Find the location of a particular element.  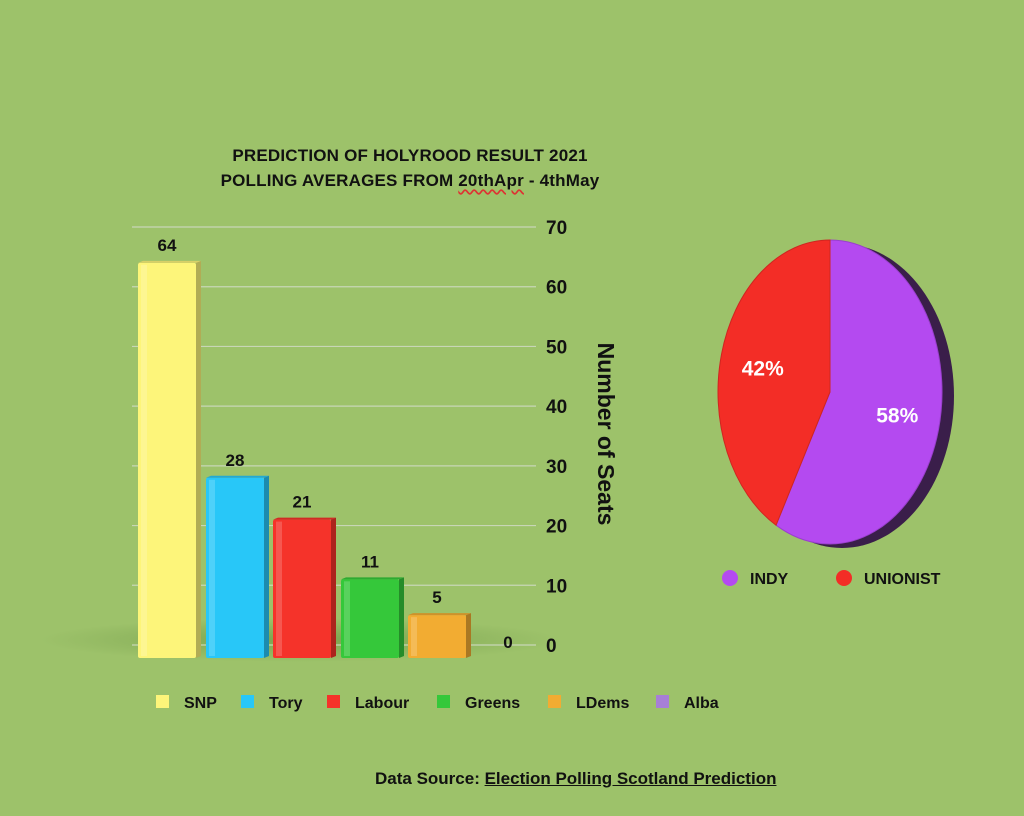

chart-title-line1: PREDICTION OF HOLYROOD RESULT 2021 is located at coordinates (410, 155).